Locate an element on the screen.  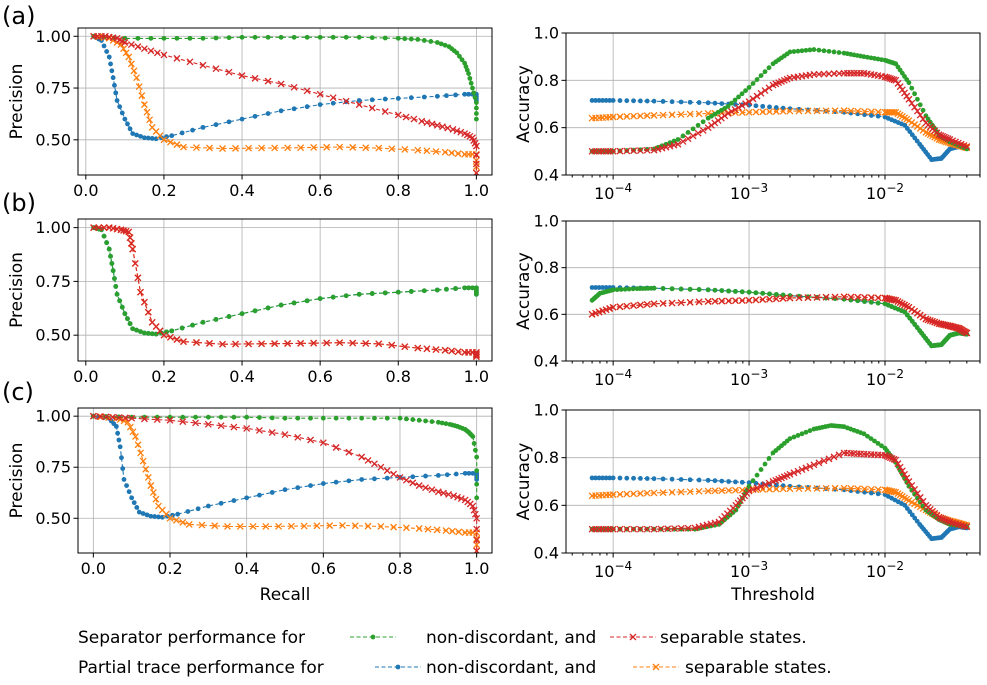
y-tick-label: 0.50 is located at coordinates (53, 139).